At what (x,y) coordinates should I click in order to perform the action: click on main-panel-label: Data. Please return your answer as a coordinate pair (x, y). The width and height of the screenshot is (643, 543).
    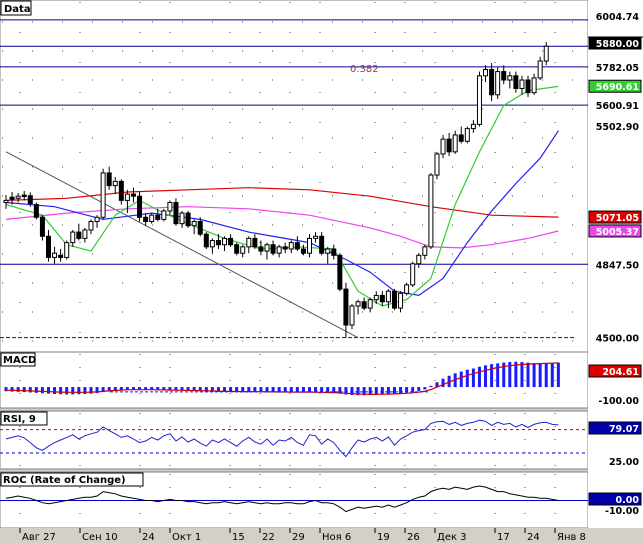
    Looking at the image, I should click on (17, 9).